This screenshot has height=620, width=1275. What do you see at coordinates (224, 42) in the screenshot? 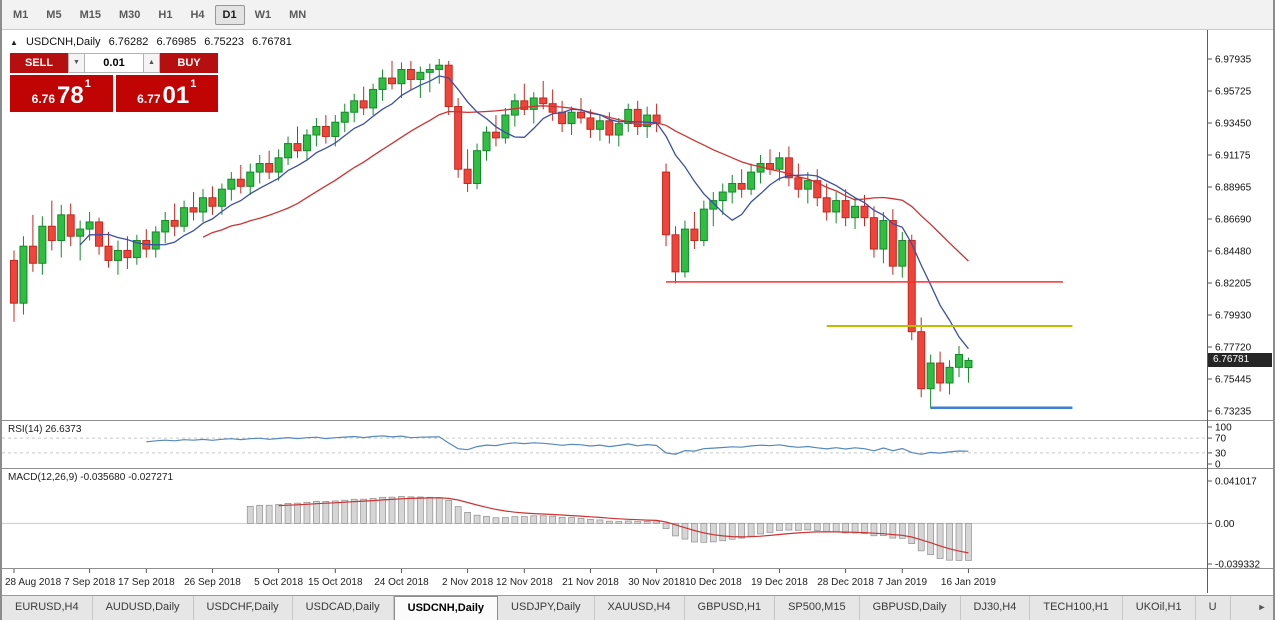
I see `ohlc-low: 6.75223` at bounding box center [224, 42].